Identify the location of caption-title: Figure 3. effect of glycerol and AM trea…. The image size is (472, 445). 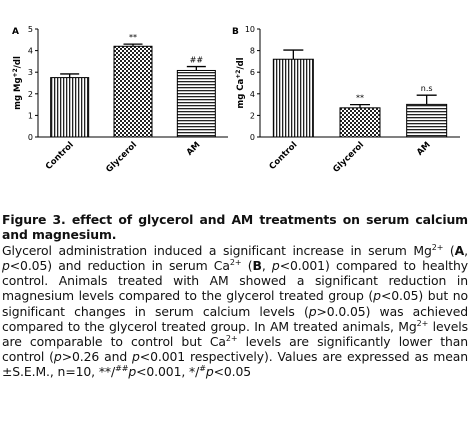
(235, 227).